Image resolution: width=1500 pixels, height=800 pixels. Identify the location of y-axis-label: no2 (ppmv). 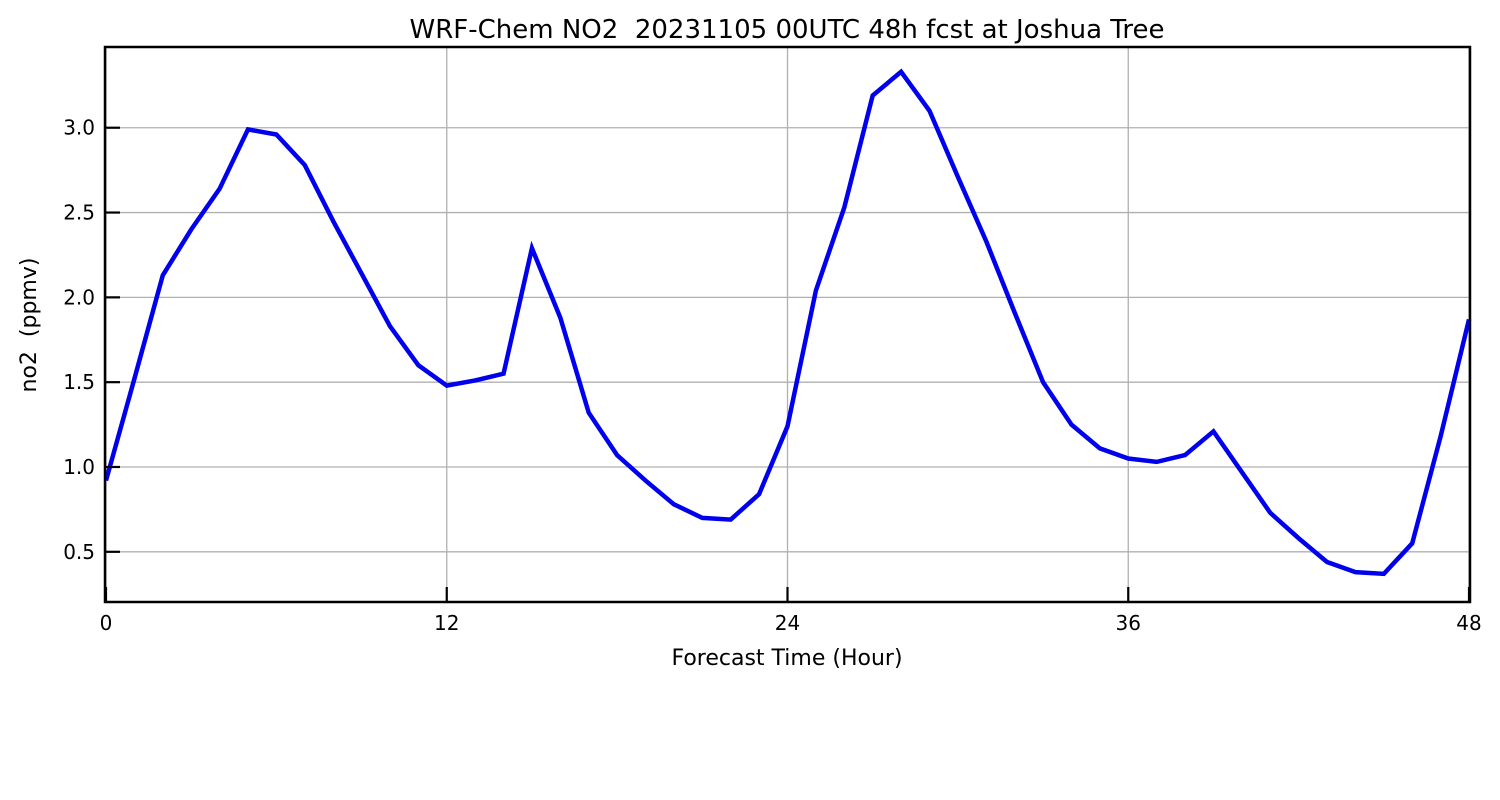
(29, 325).